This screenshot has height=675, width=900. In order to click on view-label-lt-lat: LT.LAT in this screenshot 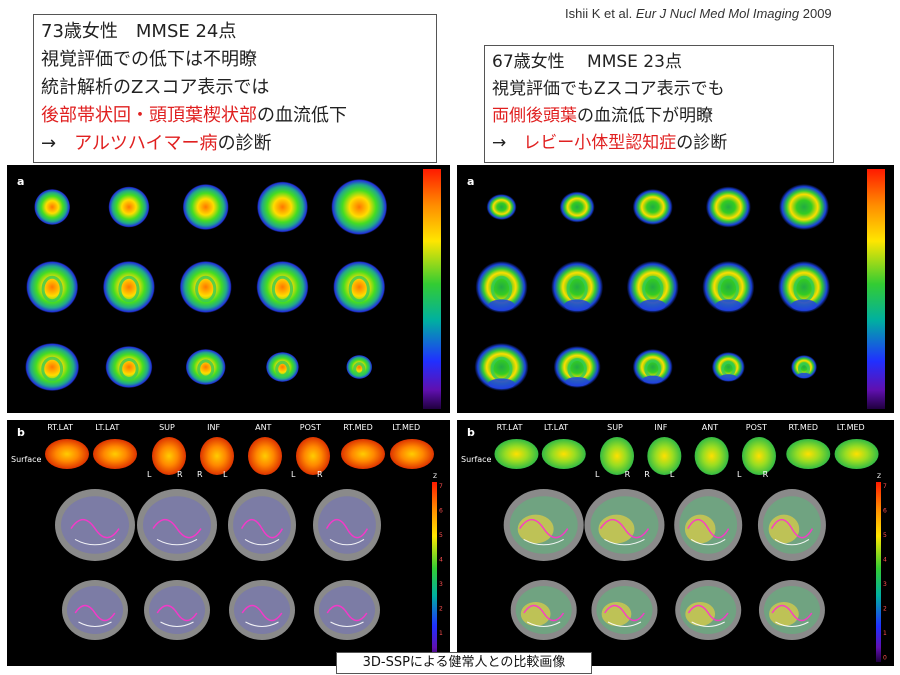, I will do `click(107, 427)`.